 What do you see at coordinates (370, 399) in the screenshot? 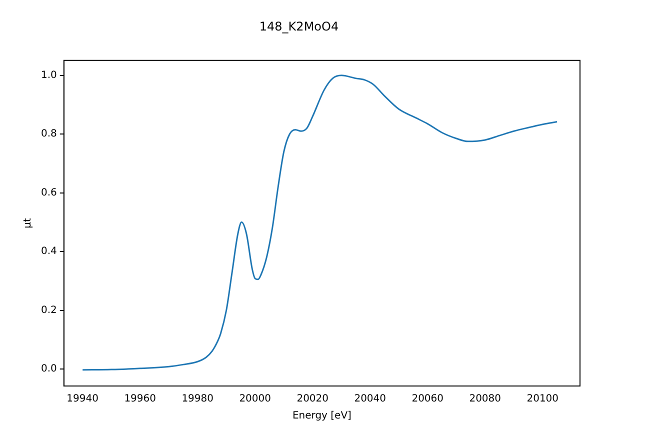
I see `x-tick-label: 20040` at bounding box center [370, 399].